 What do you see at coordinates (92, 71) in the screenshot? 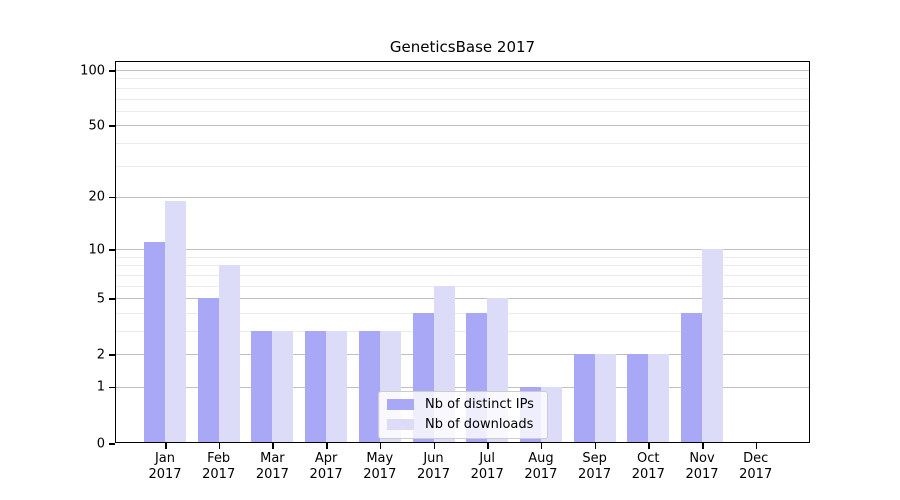
I see `y-tick-label-100: 100` at bounding box center [92, 71].